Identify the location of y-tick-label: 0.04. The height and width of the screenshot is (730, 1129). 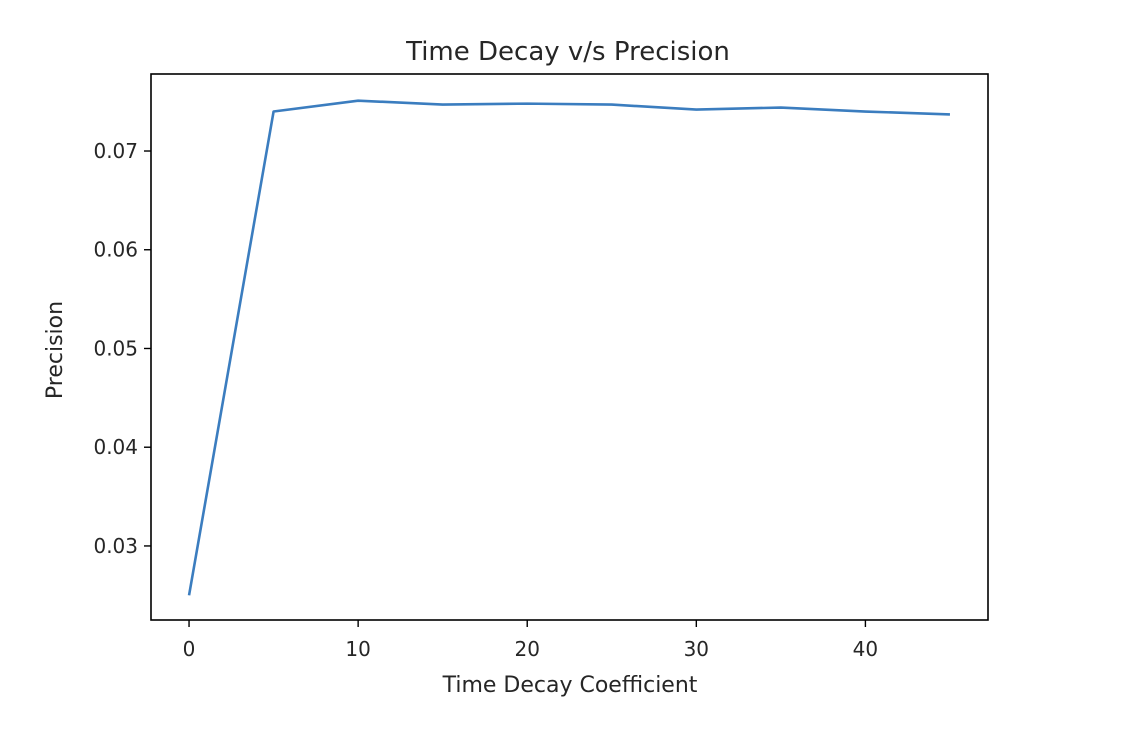
(115, 447).